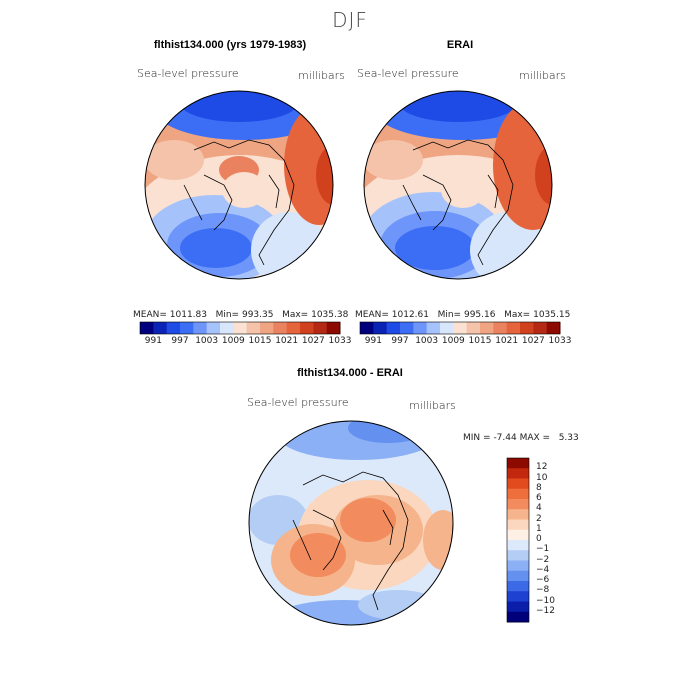 This screenshot has height=700, width=700. I want to click on colorbar-tick-label: 8, so click(539, 487).